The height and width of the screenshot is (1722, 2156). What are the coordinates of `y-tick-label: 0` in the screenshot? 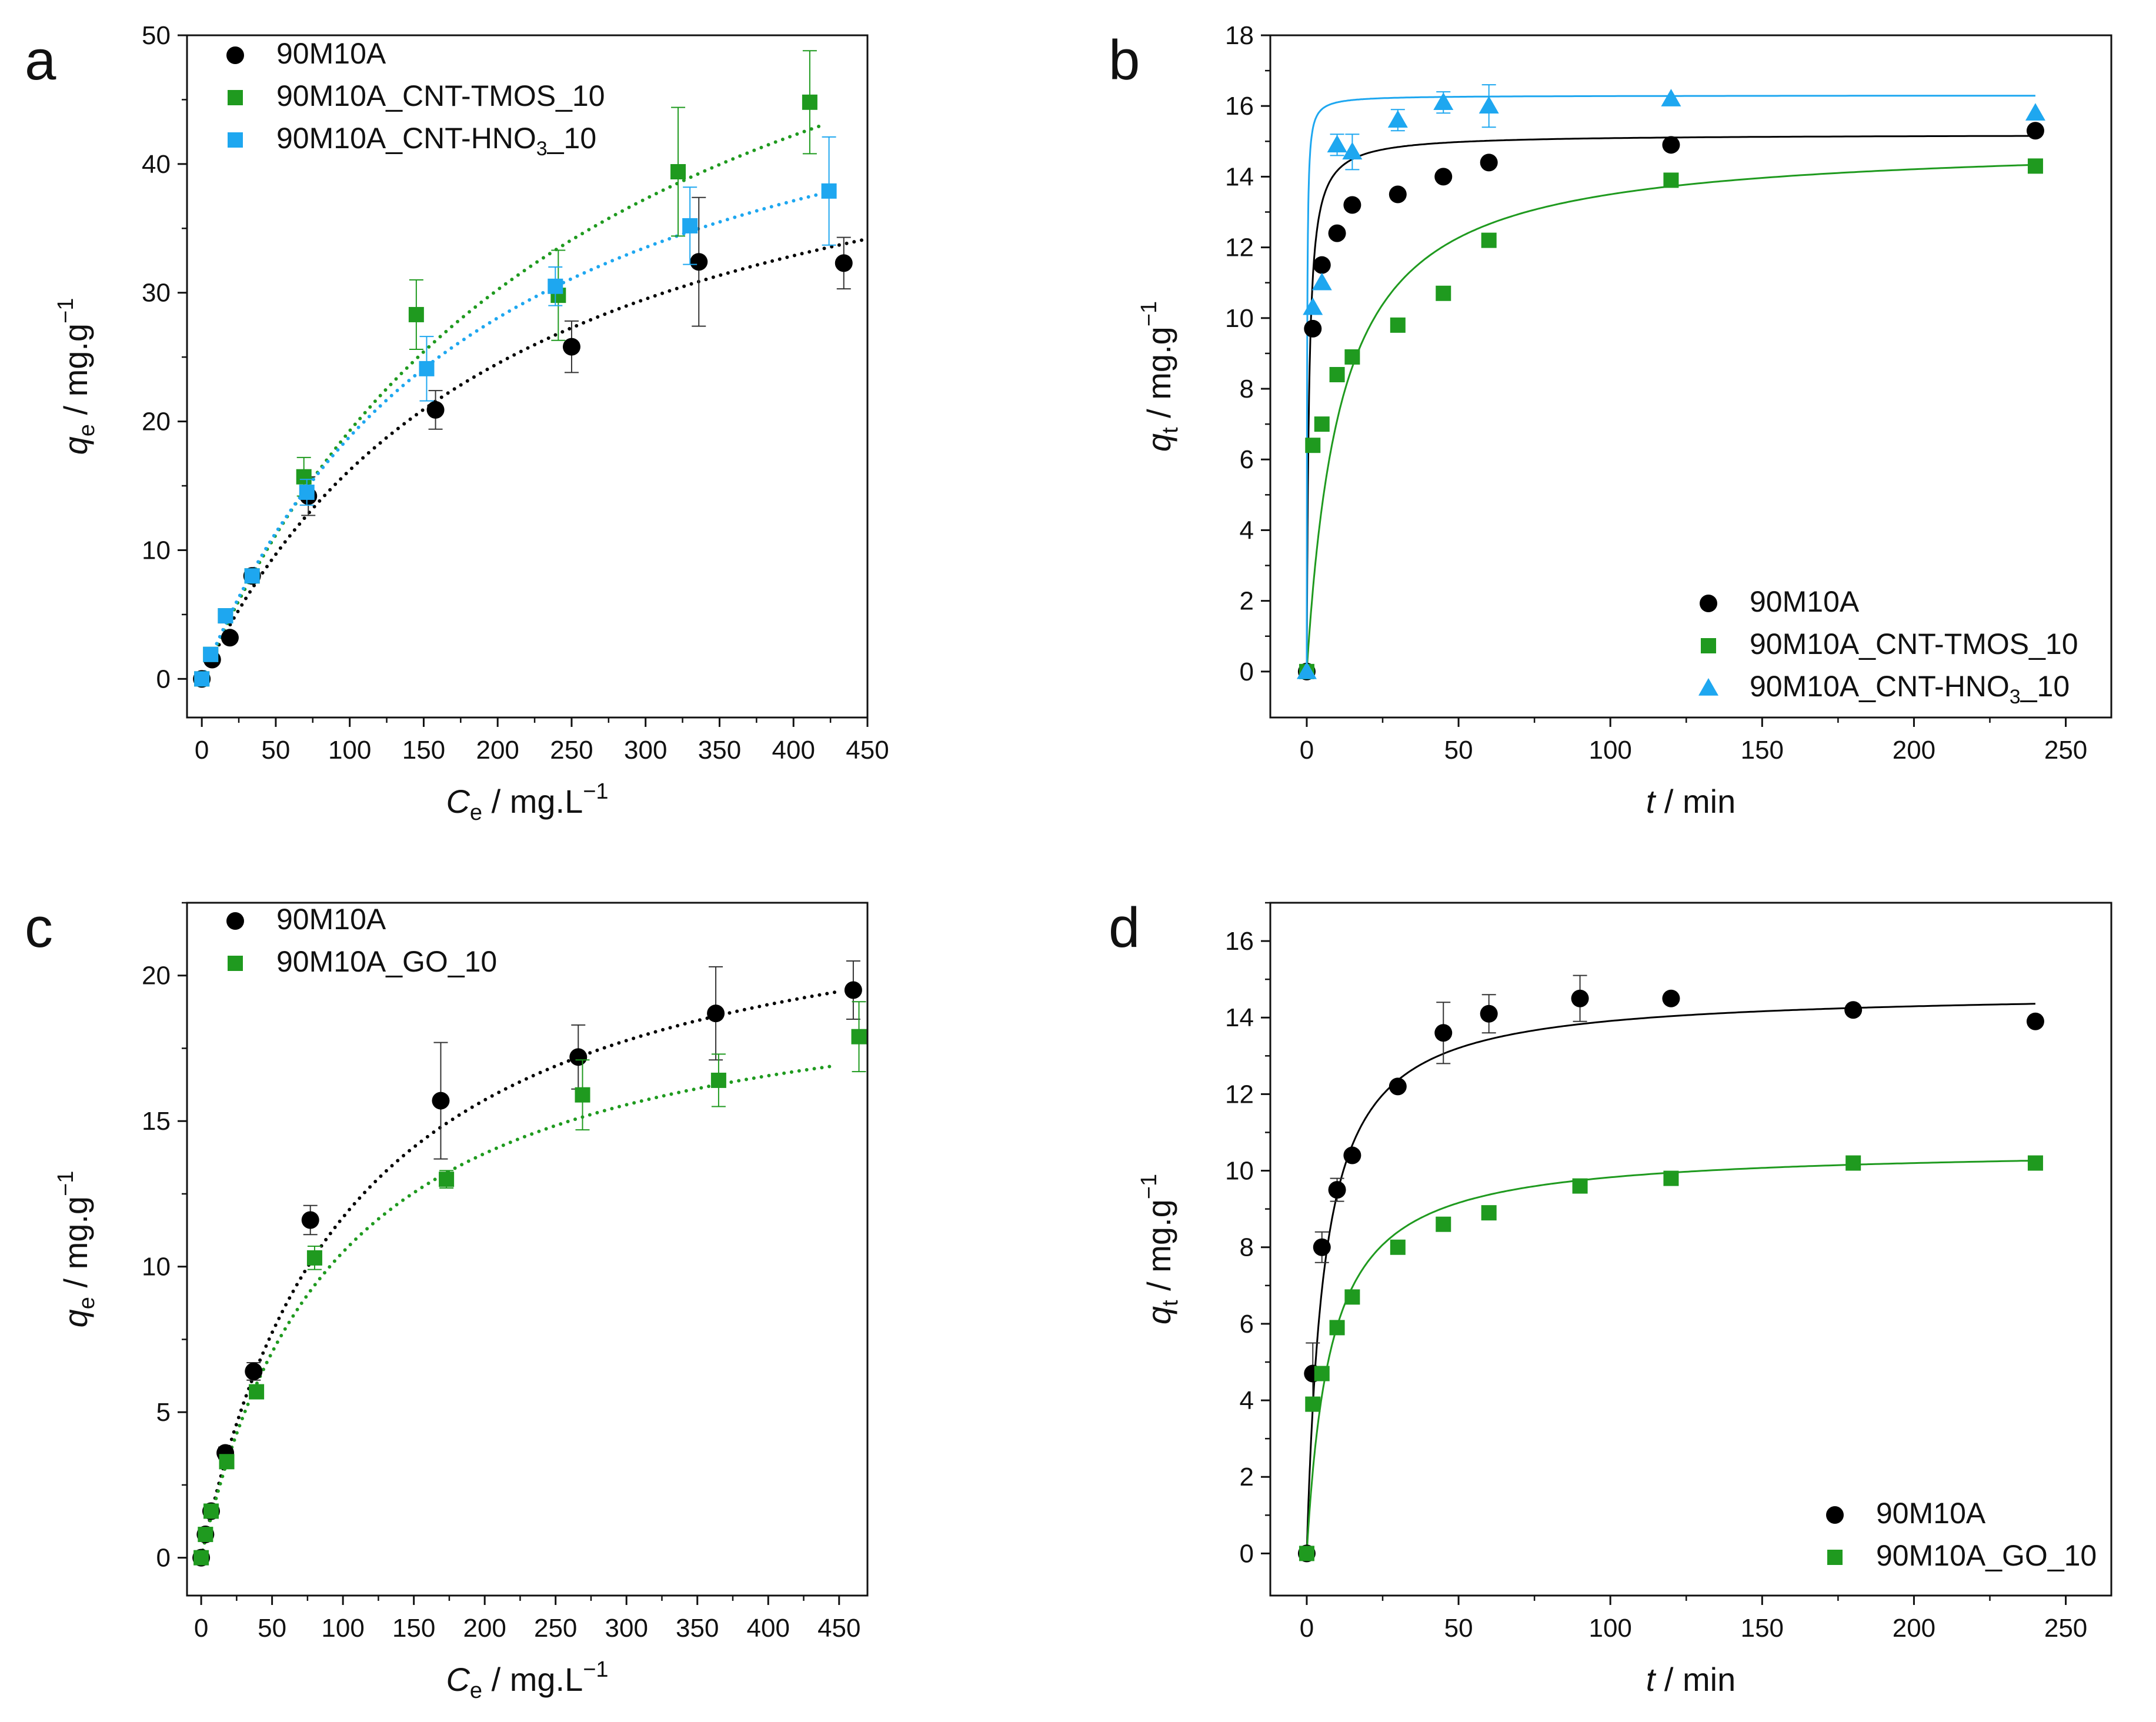 It's located at (1247, 1554).